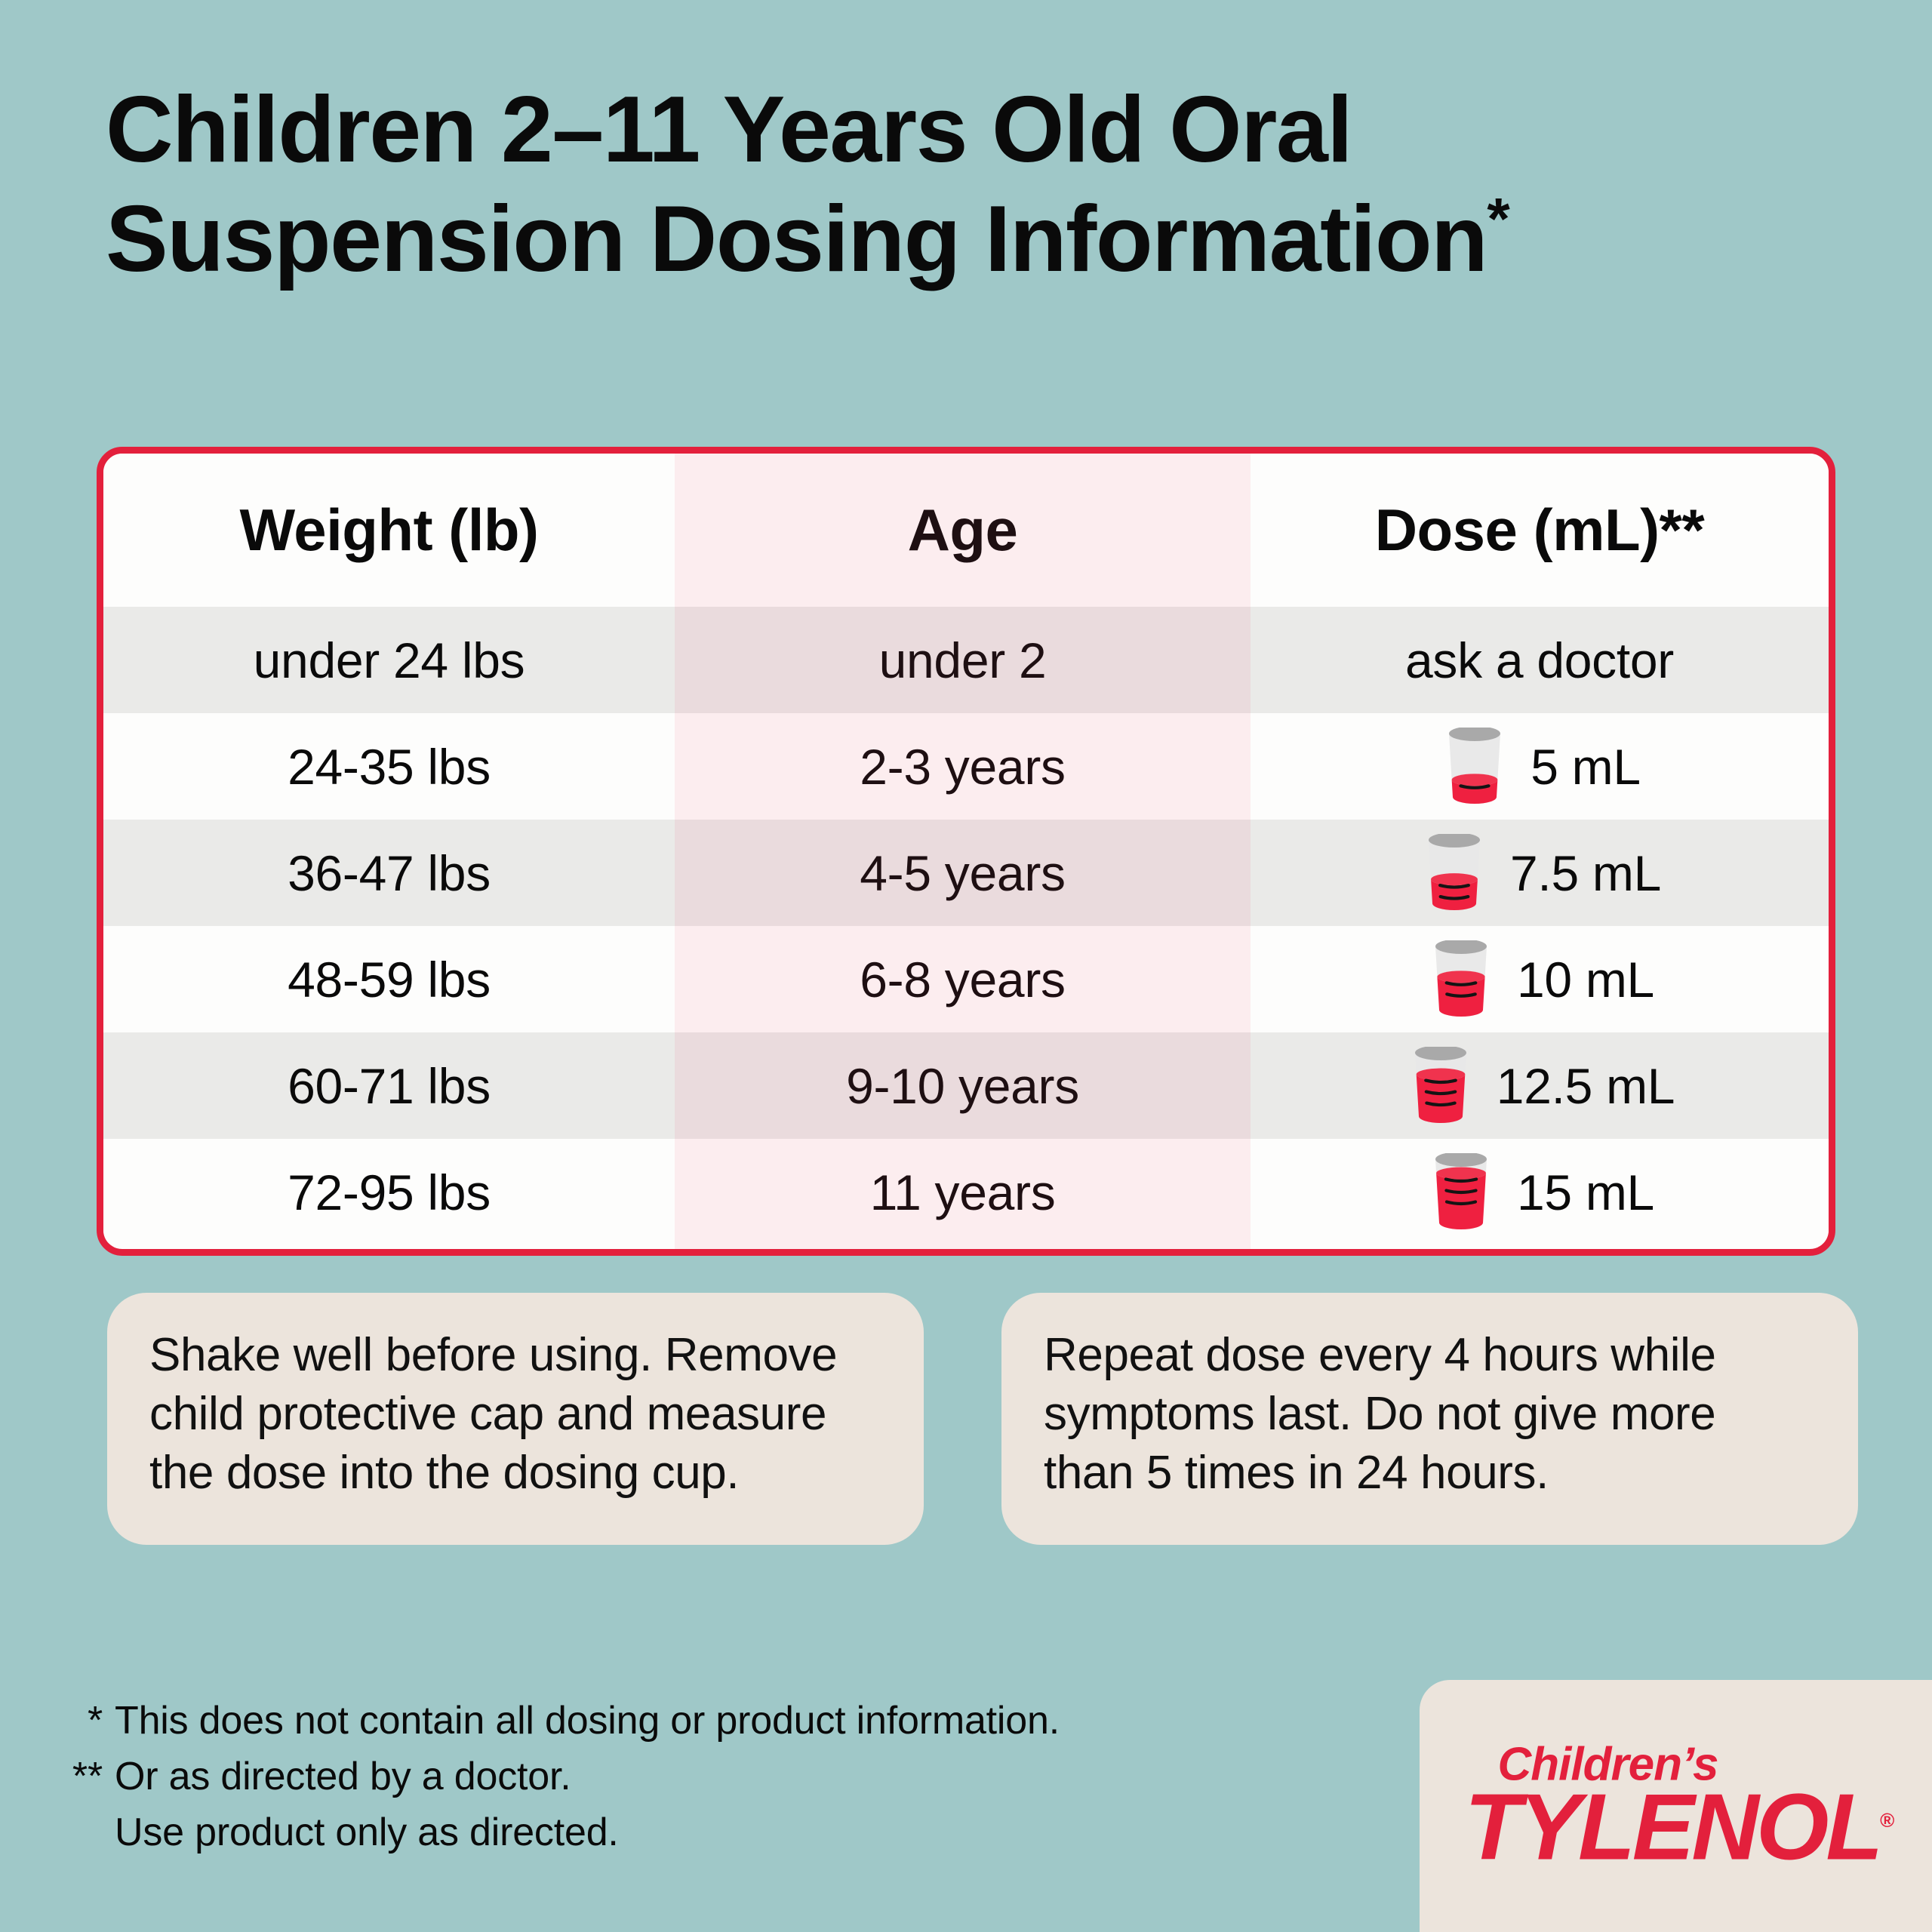 This screenshot has height=1932, width=1932. I want to click on column-header-weight: Weight (lb), so click(389, 530).